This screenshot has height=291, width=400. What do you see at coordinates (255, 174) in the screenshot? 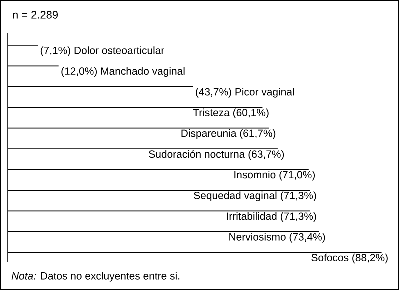
I see `y-tick-label: Insomnio` at bounding box center [255, 174].